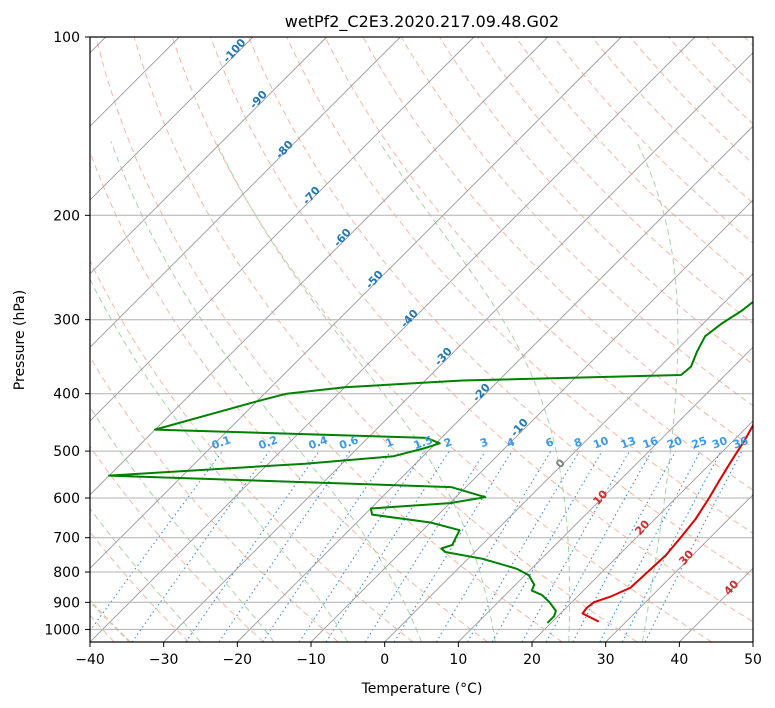  I want to click on isotherm-label: -100, so click(234, 50).